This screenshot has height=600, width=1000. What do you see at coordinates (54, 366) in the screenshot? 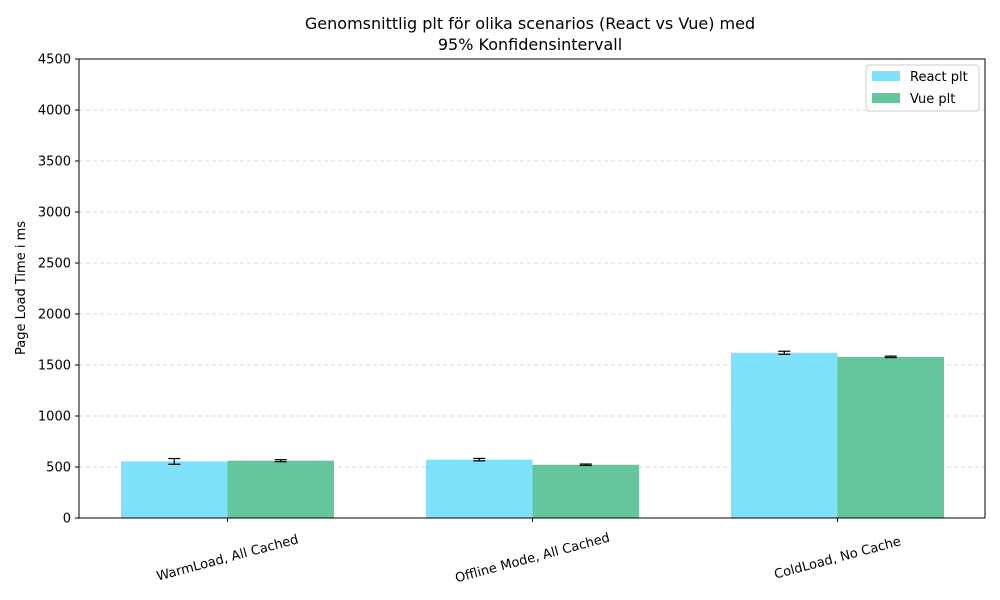
I see `y-tick-label: 1500` at bounding box center [54, 366].